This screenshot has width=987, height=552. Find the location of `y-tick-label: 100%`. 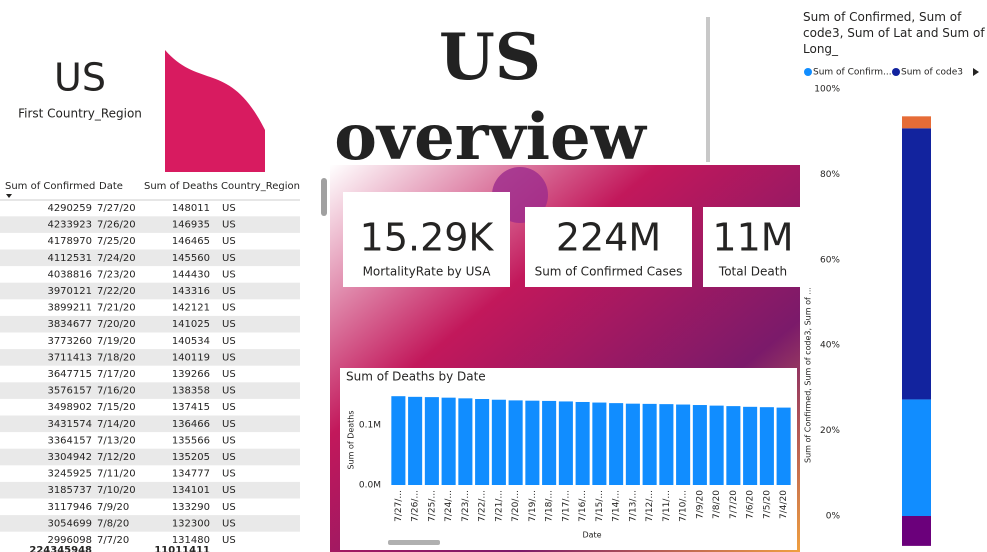

y-tick-label: 100% is located at coordinates (827, 90).